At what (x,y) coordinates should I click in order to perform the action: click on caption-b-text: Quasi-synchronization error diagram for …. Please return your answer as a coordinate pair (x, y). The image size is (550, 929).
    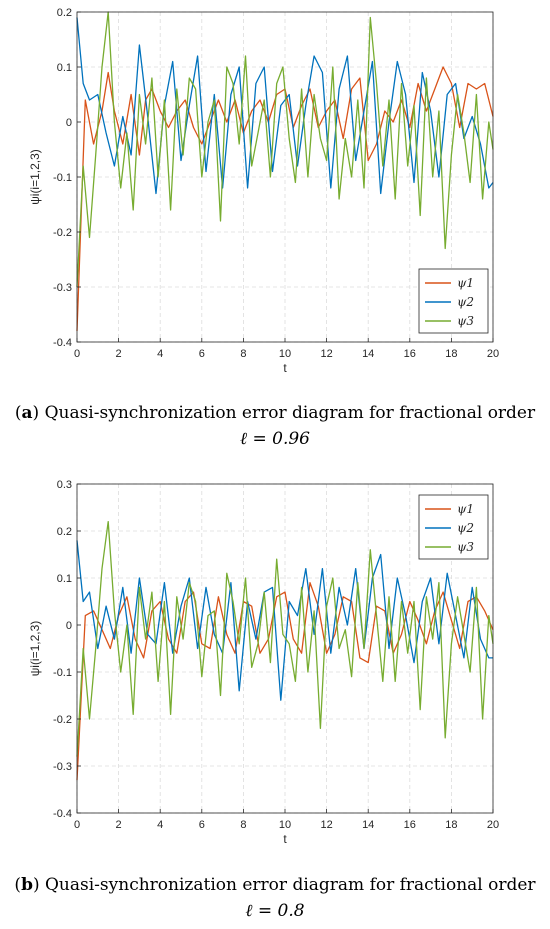
    Looking at the image, I should click on (290, 885).